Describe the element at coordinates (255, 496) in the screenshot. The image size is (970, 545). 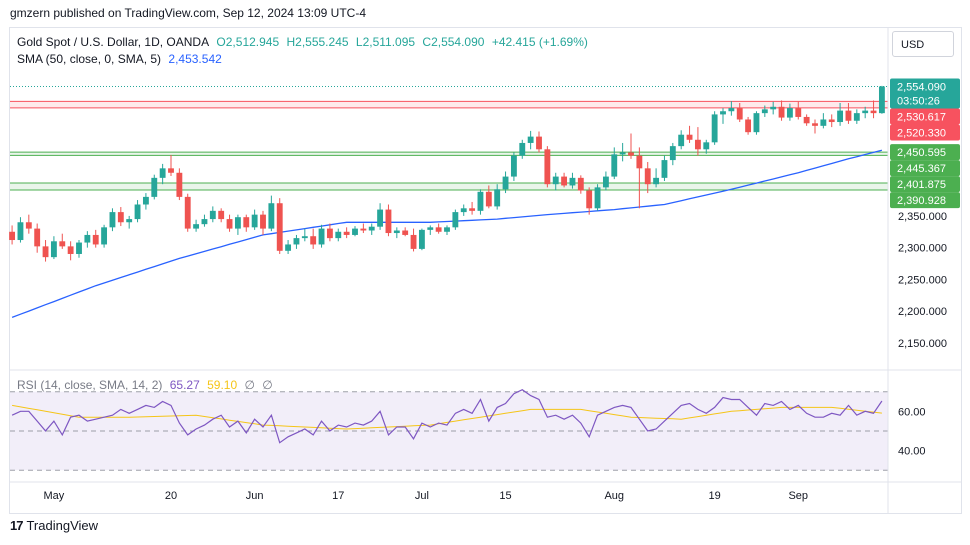
I see `time-tick-label: Jun` at that location.